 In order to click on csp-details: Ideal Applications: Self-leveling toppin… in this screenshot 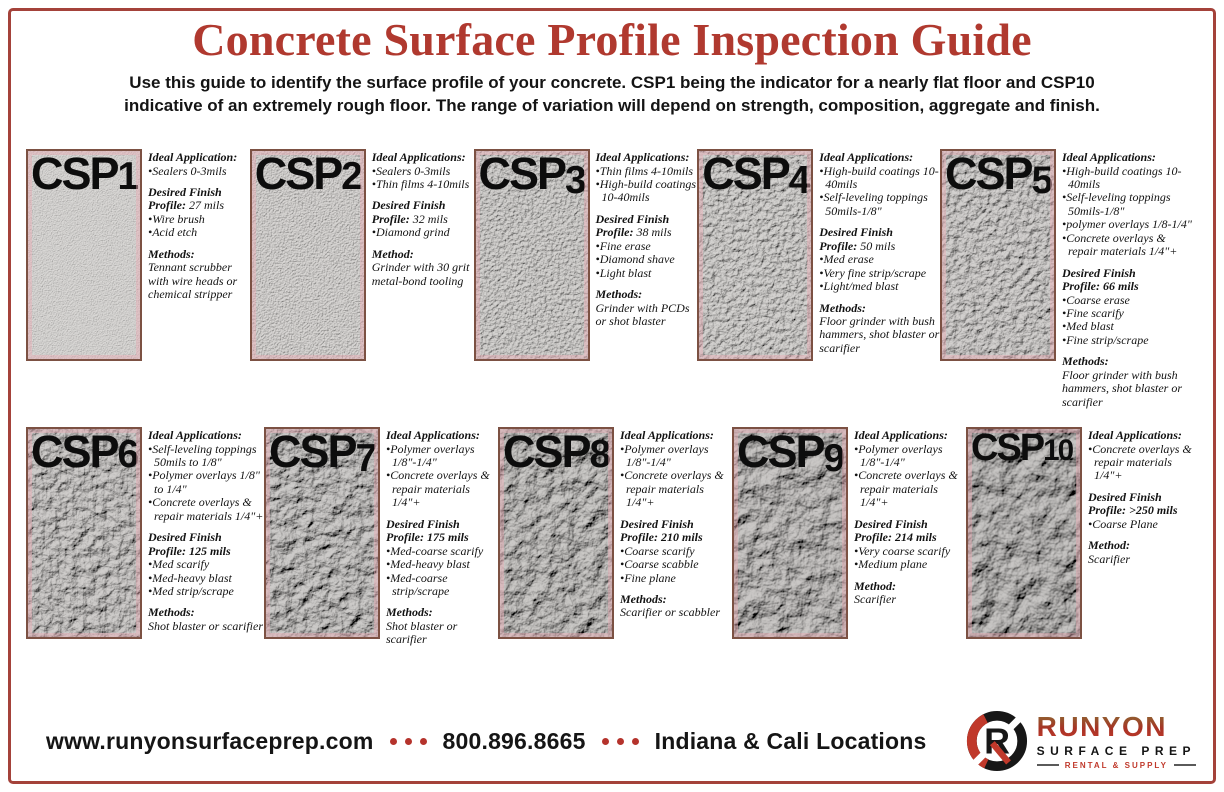, I will do `click(206, 555)`.